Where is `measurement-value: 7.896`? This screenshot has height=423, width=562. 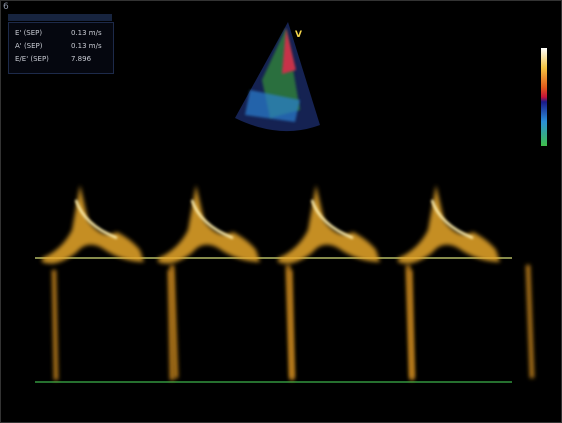 measurement-value: 7.896 is located at coordinates (81, 59).